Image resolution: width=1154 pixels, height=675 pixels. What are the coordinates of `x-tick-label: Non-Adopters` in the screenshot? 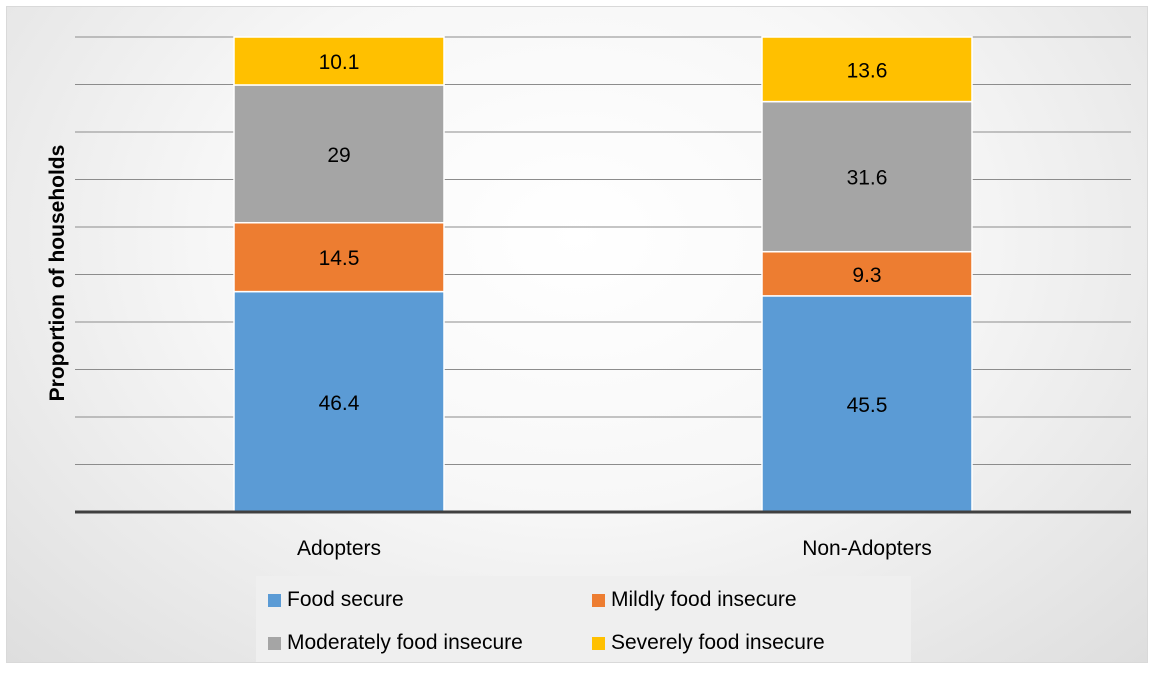 It's located at (867, 548).